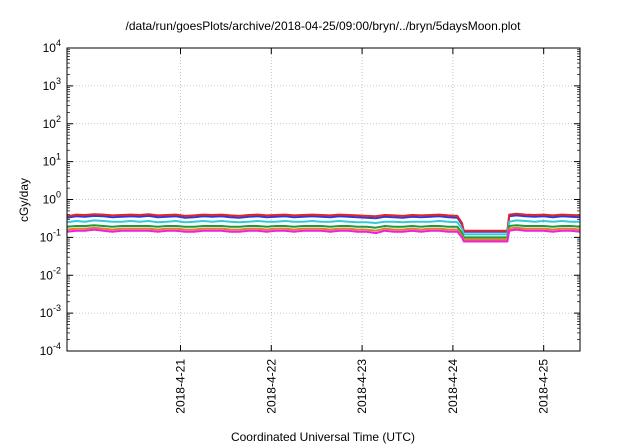 The width and height of the screenshot is (640, 448). What do you see at coordinates (180, 386) in the screenshot?
I see `x-tick-label: 2018-4-21` at bounding box center [180, 386].